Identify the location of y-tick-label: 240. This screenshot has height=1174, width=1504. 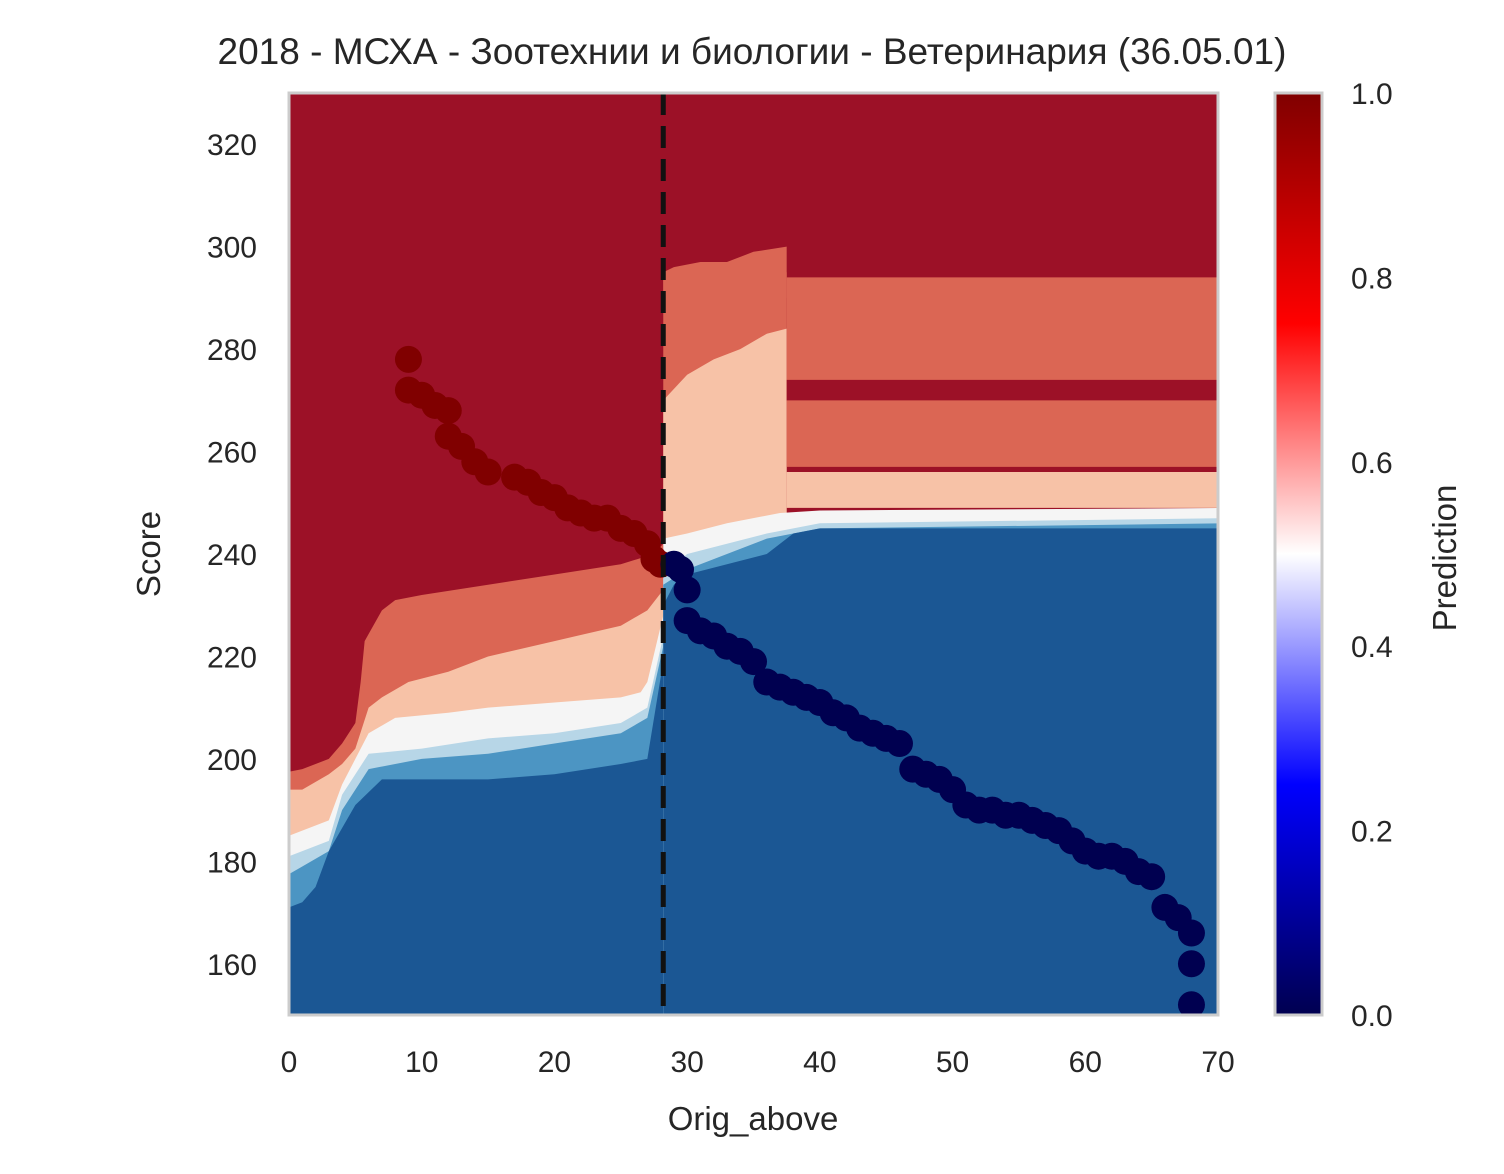
(232, 555).